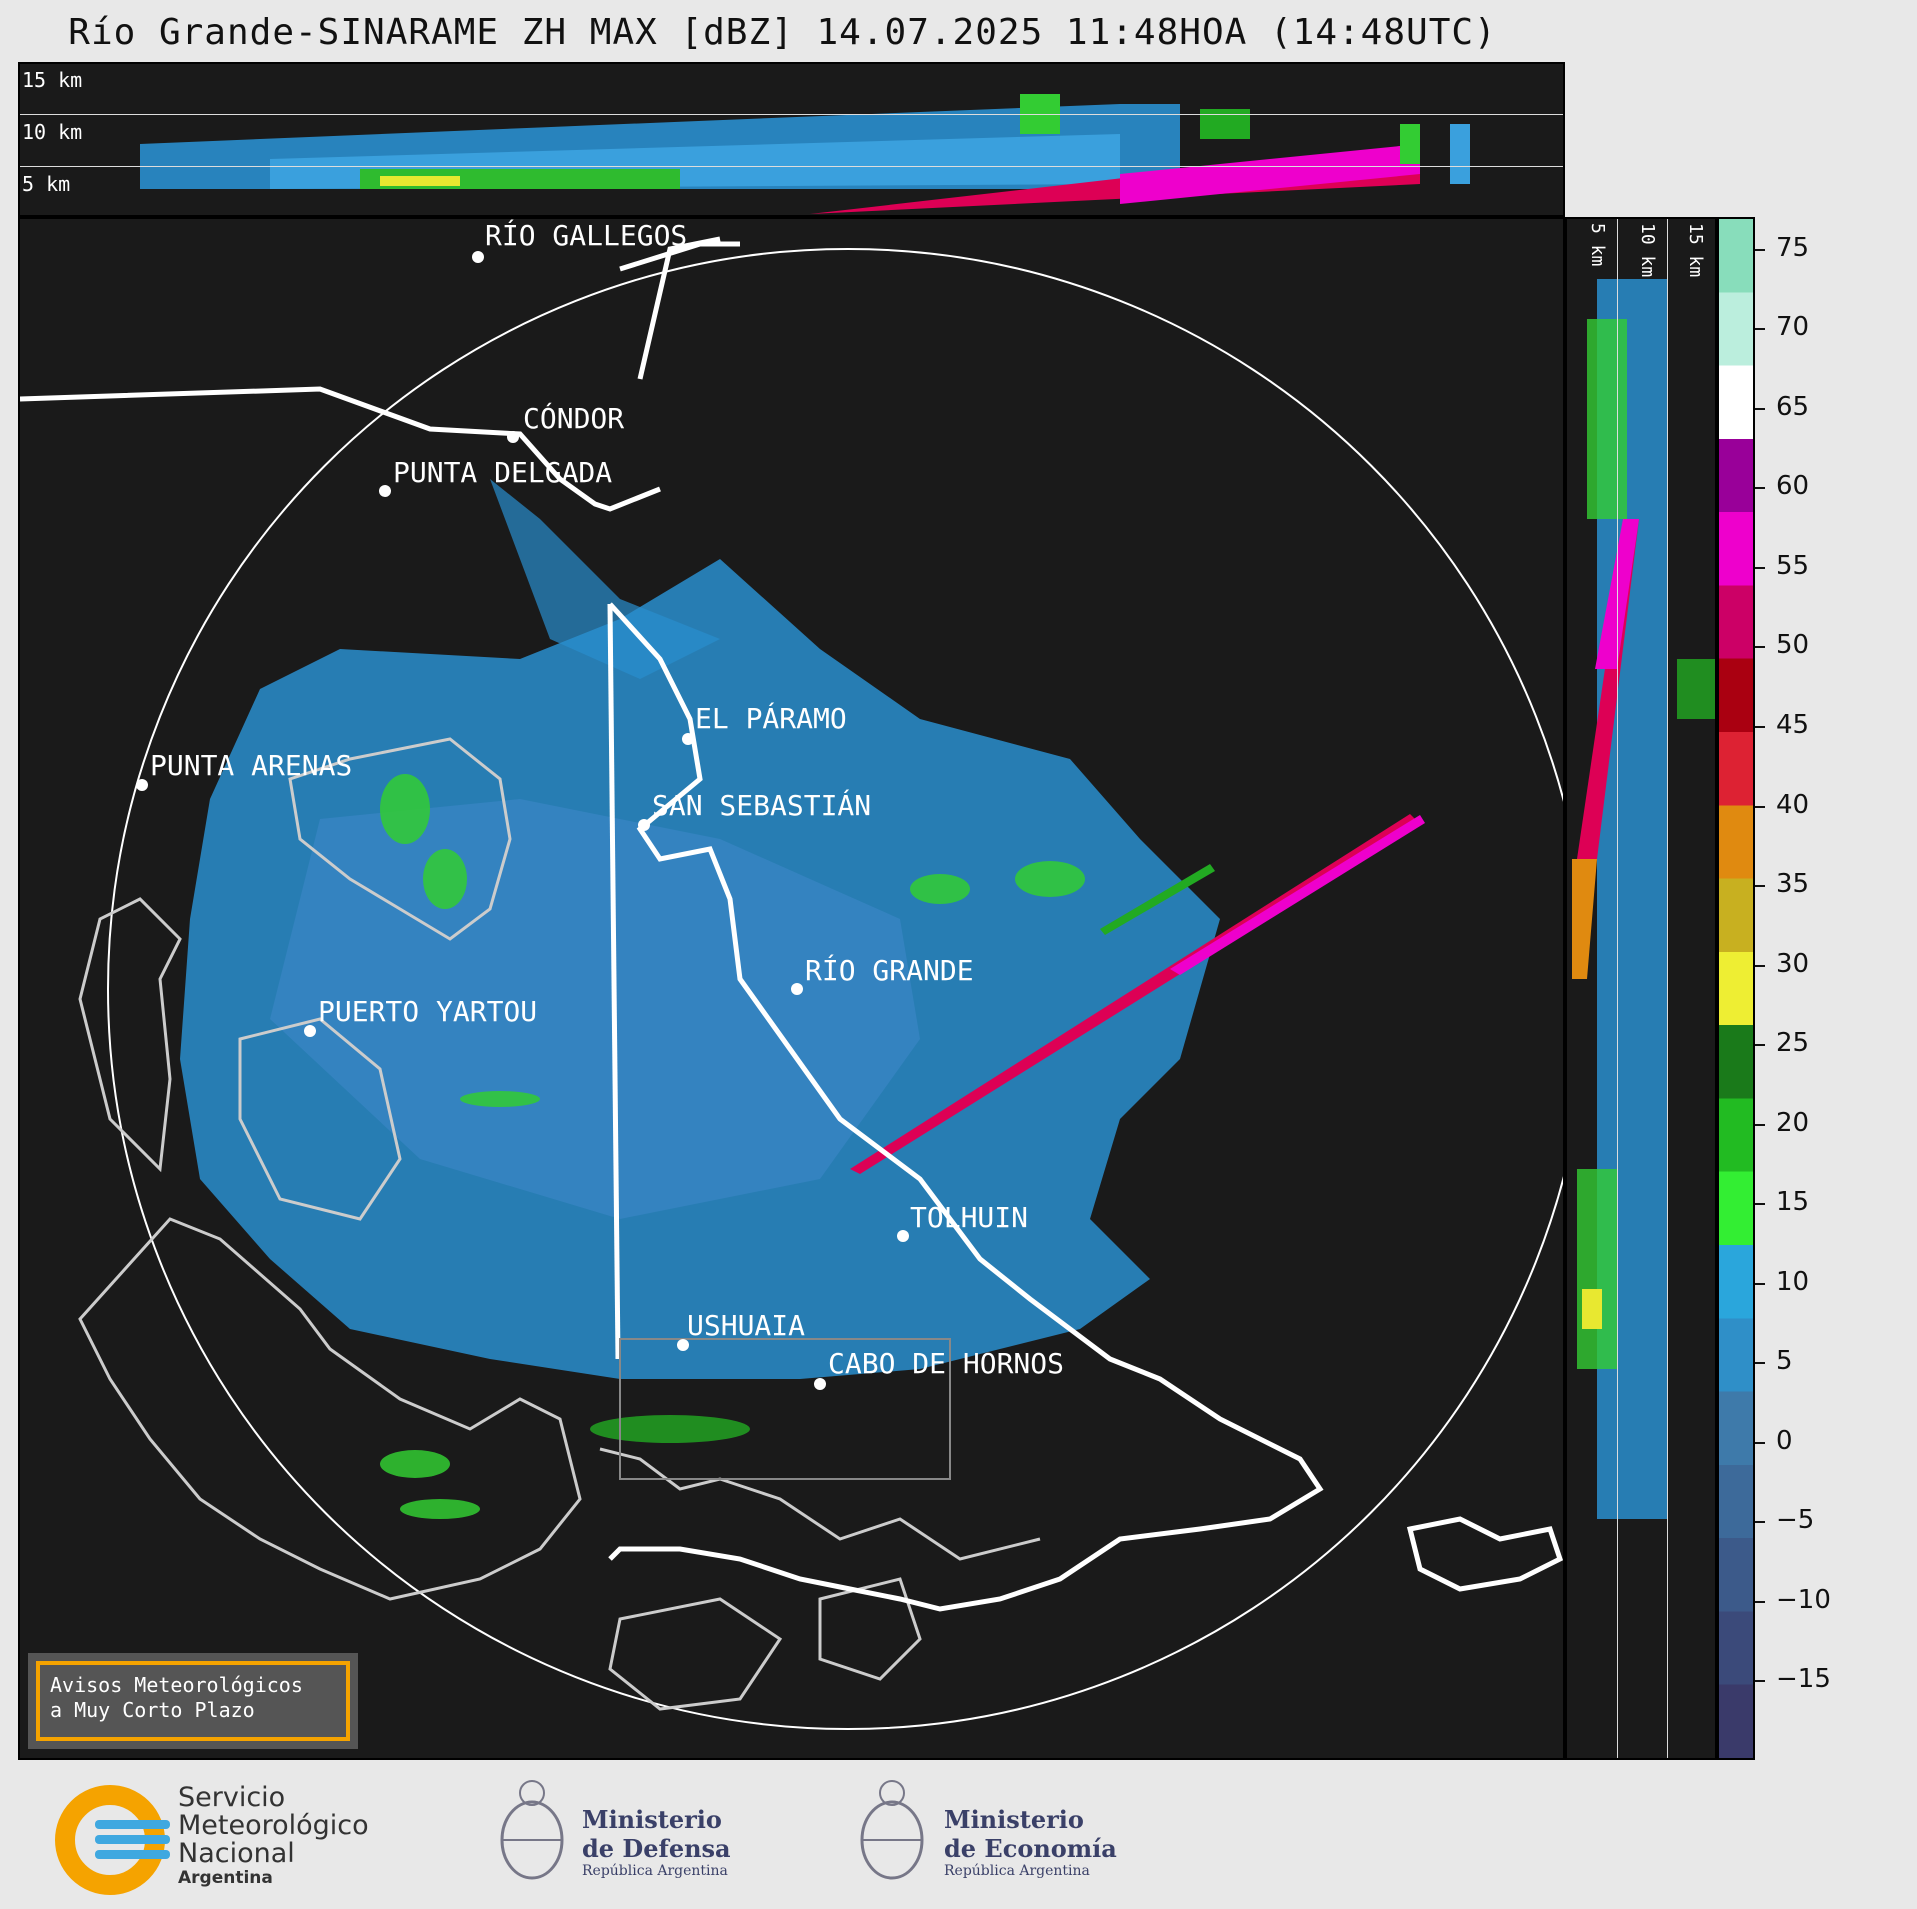 The image size is (1917, 1909). Describe the element at coordinates (1784, 1440) in the screenshot. I see `colorbar-tick-label: 0` at that location.